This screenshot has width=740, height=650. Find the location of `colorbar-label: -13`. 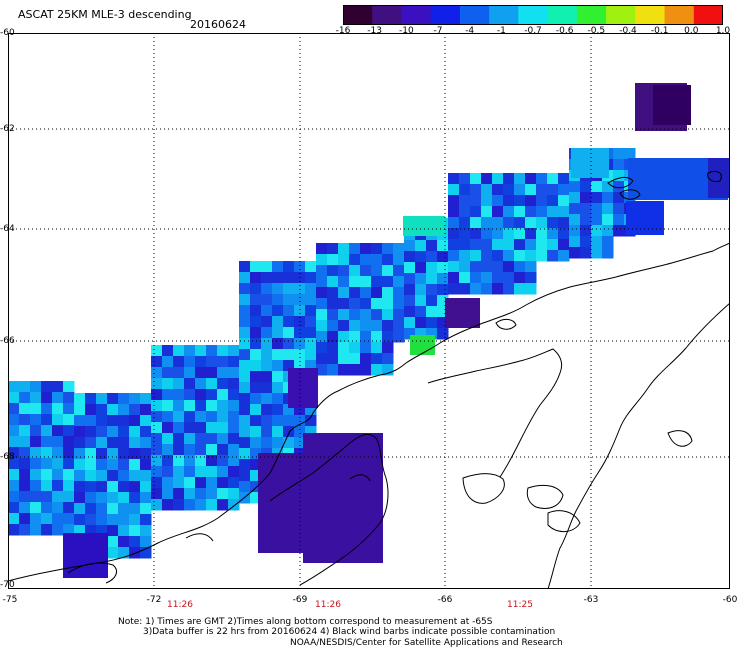

colorbar-label: -13 is located at coordinates (375, 31).